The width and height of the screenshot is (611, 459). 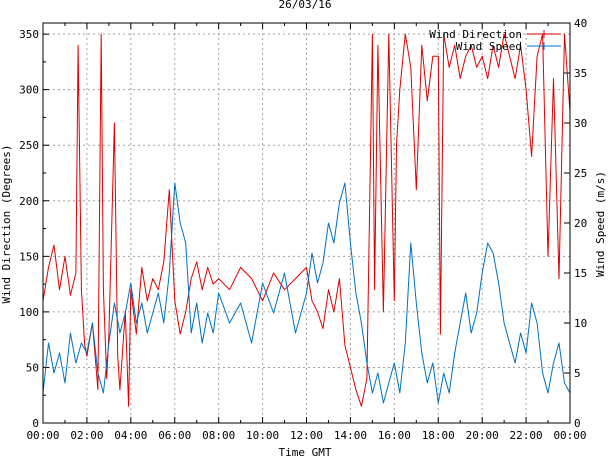 I want to click on y-right-tick-label: 5, so click(x=577, y=373).